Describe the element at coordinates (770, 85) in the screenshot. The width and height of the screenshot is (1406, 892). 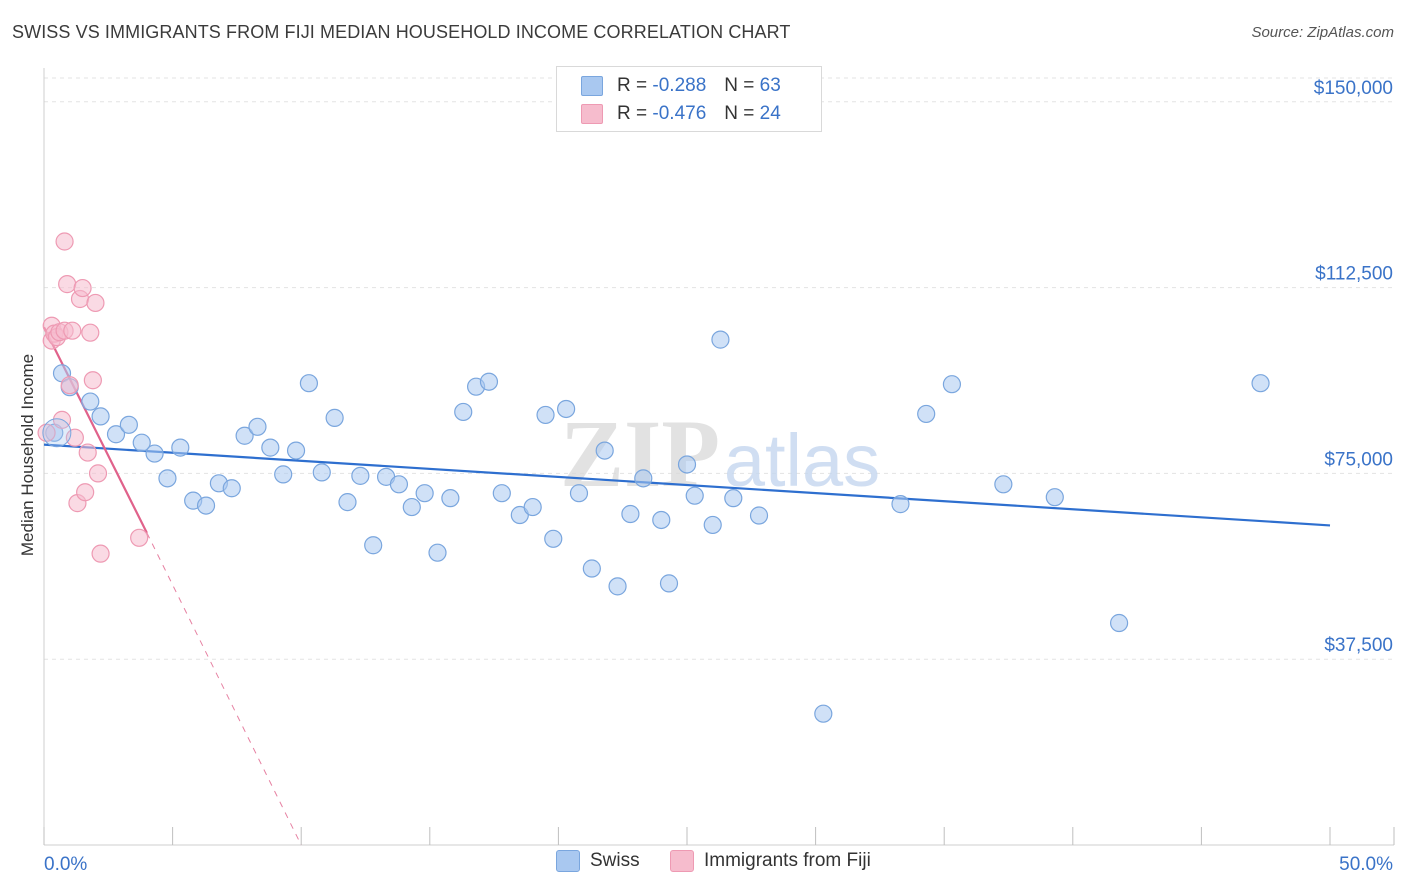
I see `legend-n-value-swiss: 63` at that location.